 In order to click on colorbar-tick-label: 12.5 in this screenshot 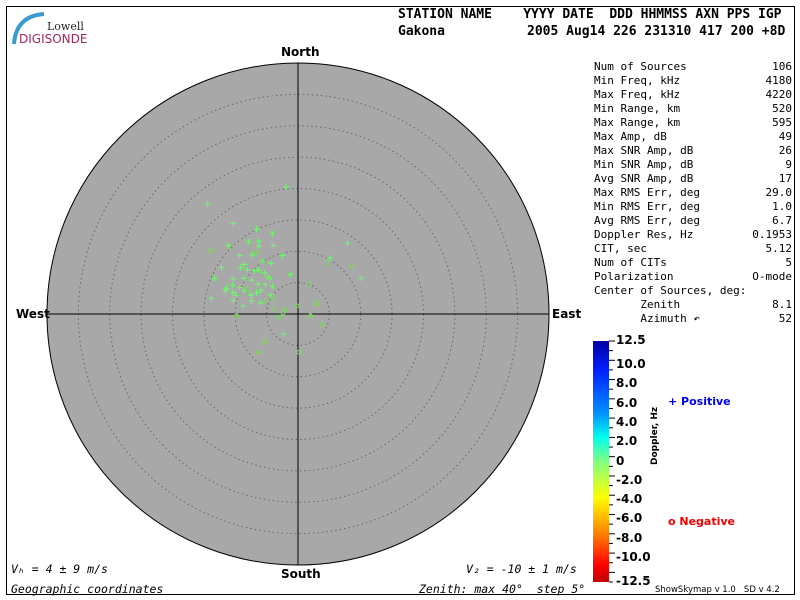, I will do `click(631, 340)`.